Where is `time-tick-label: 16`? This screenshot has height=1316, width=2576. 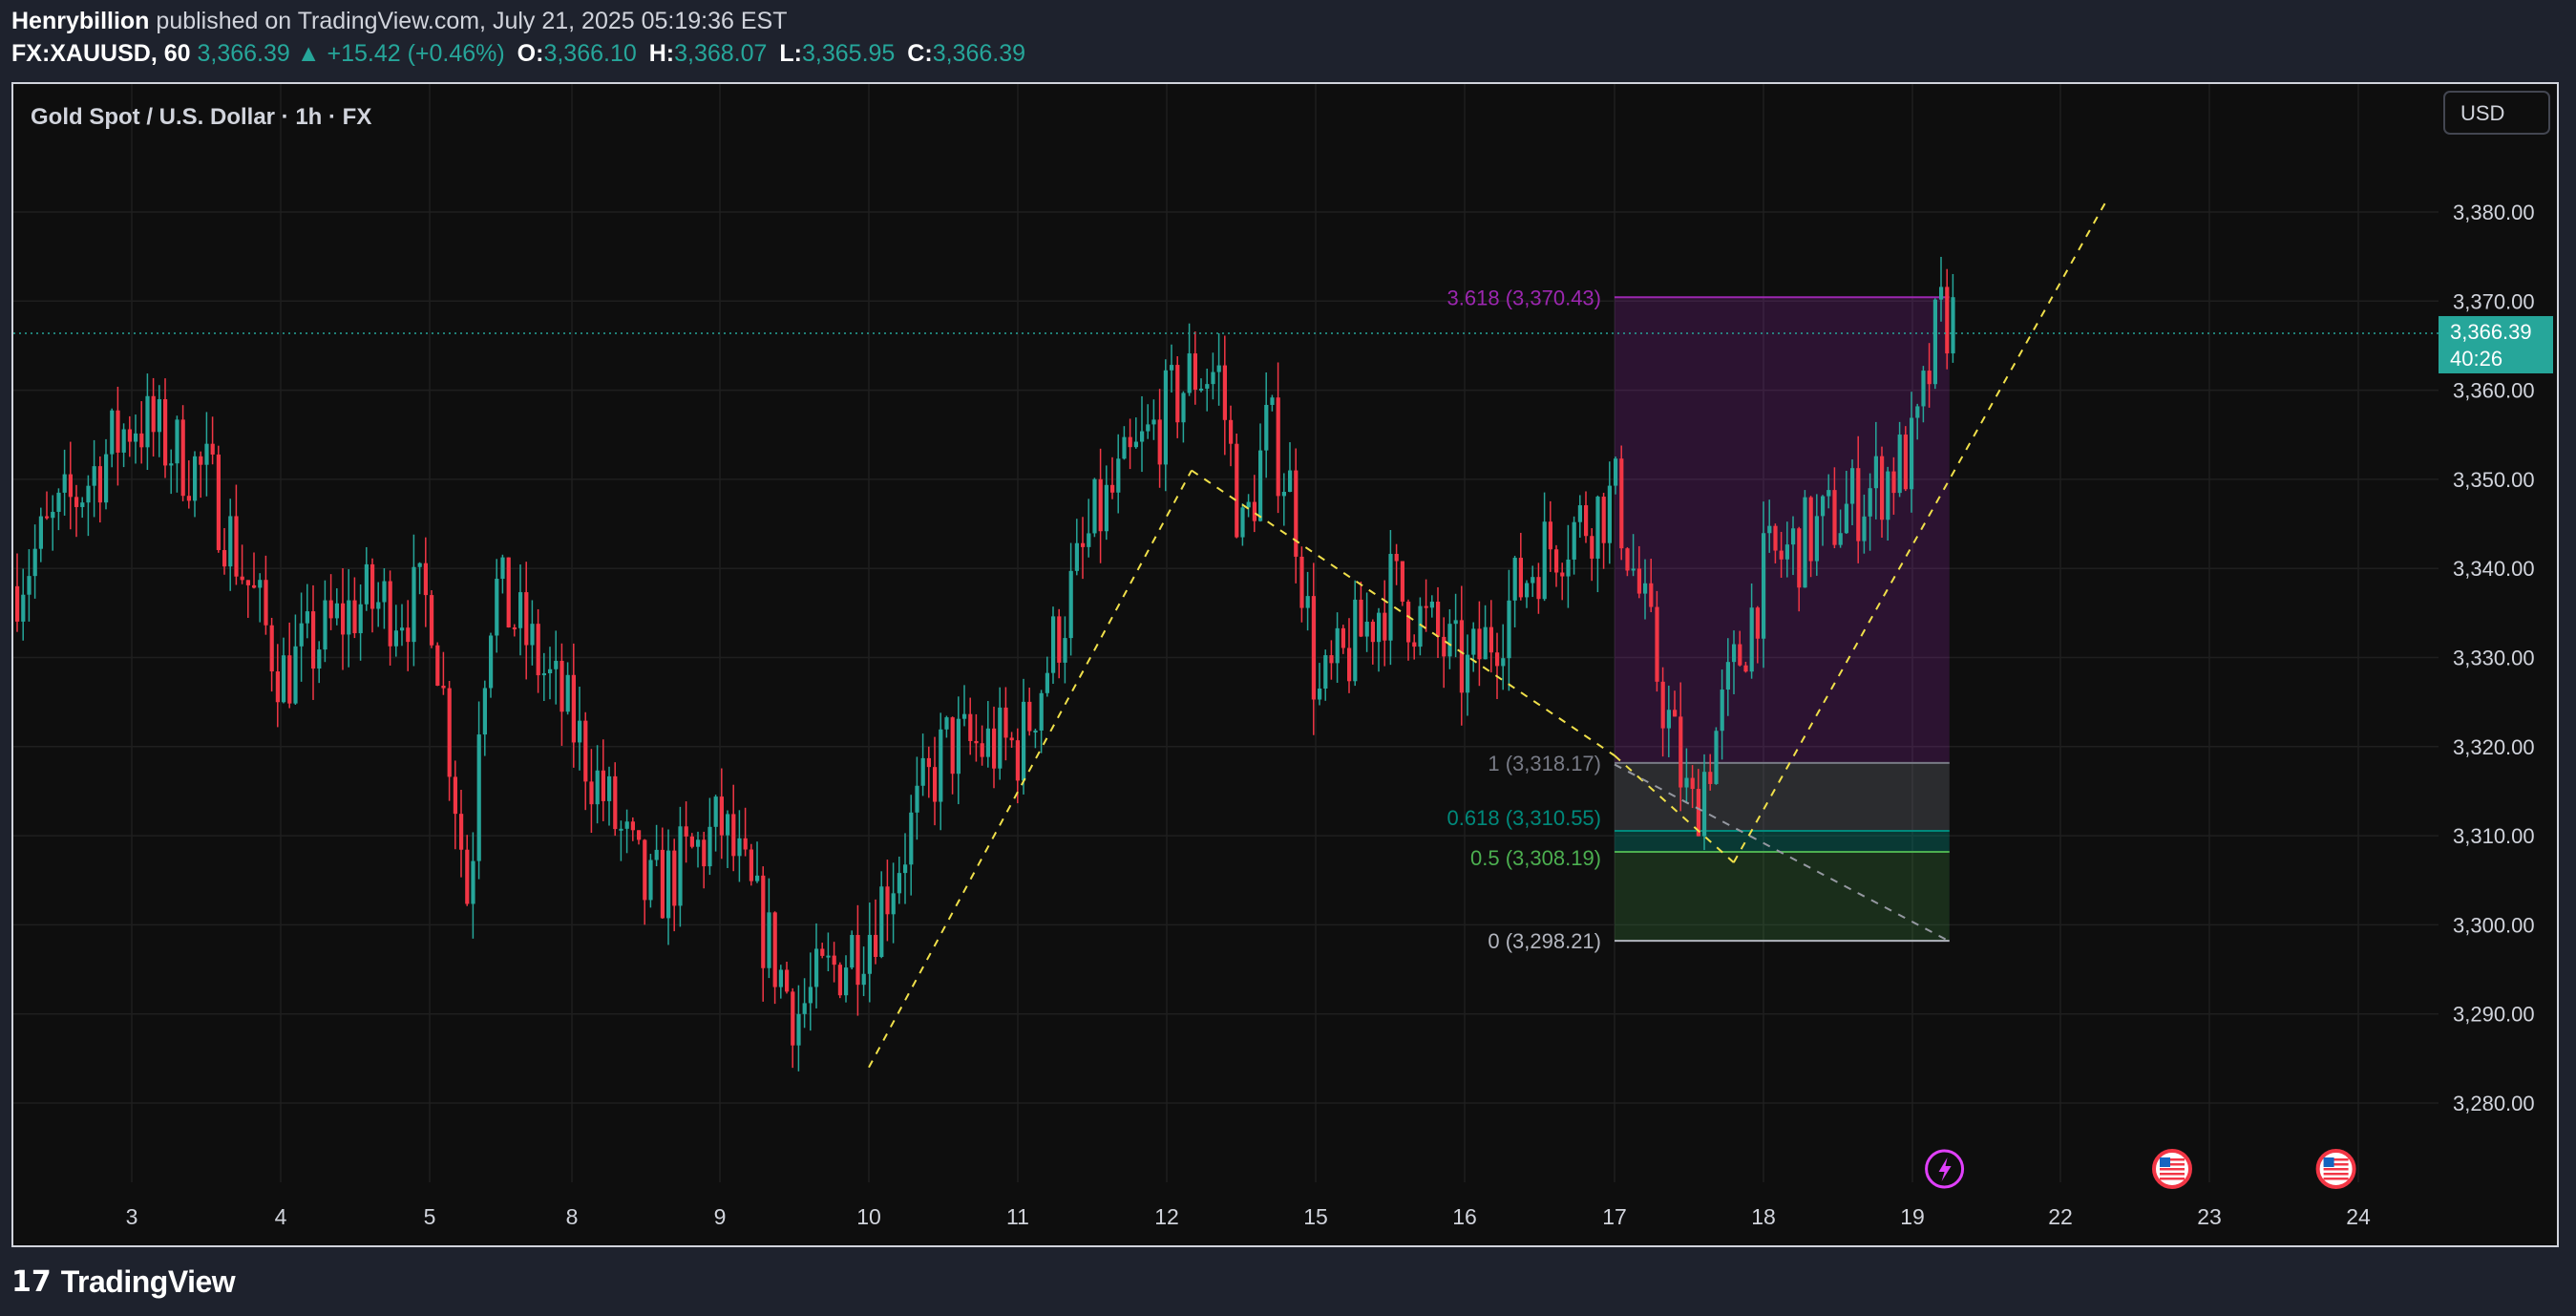
time-tick-label: 16 is located at coordinates (1464, 1216).